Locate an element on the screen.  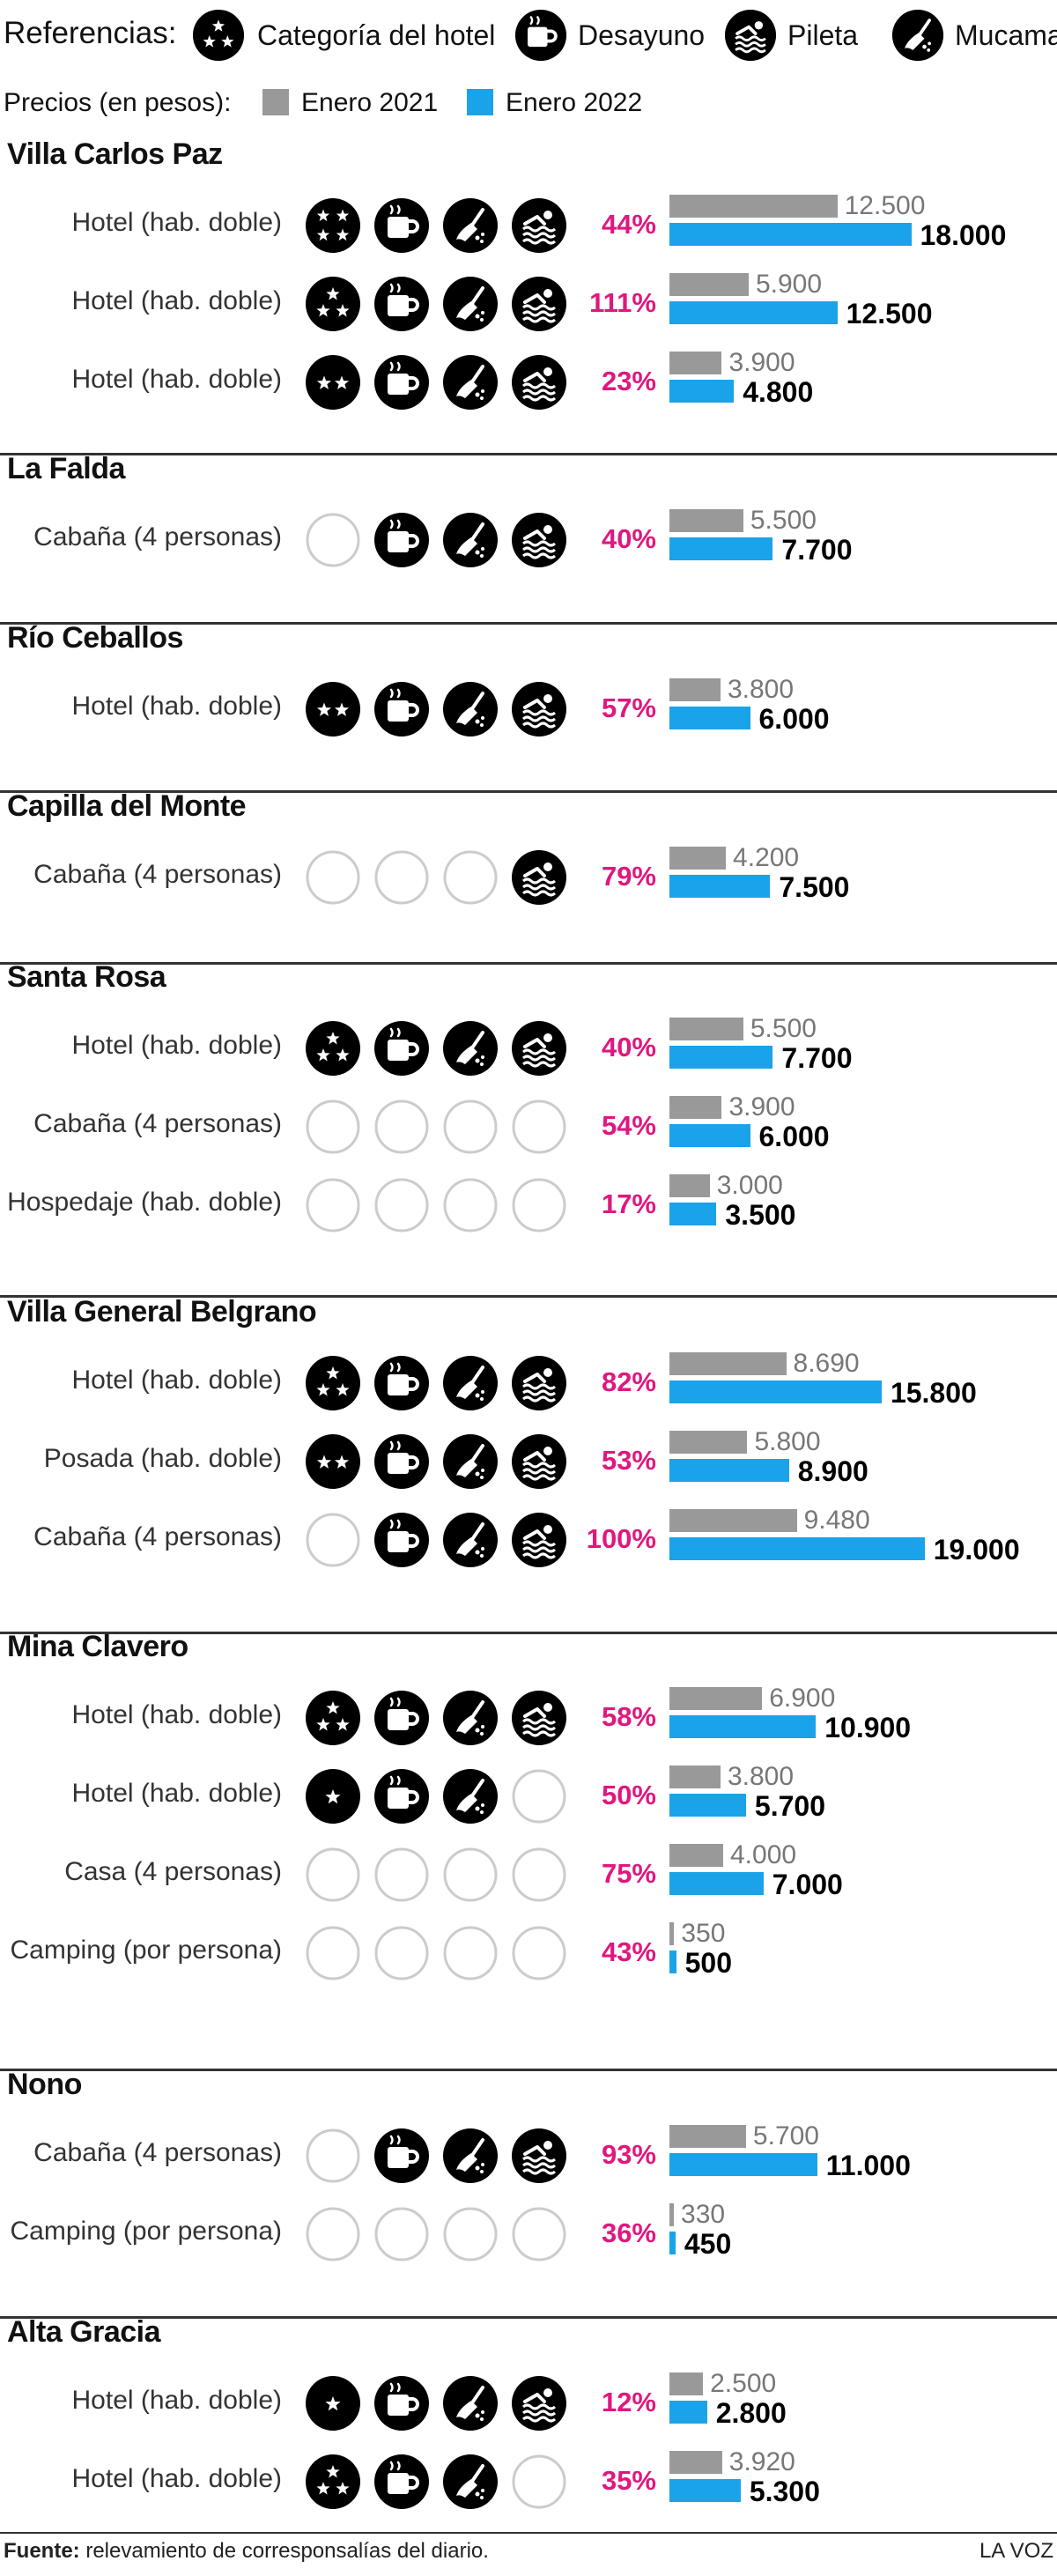
city-name: Villa General Belgrano is located at coordinates (162, 1312).